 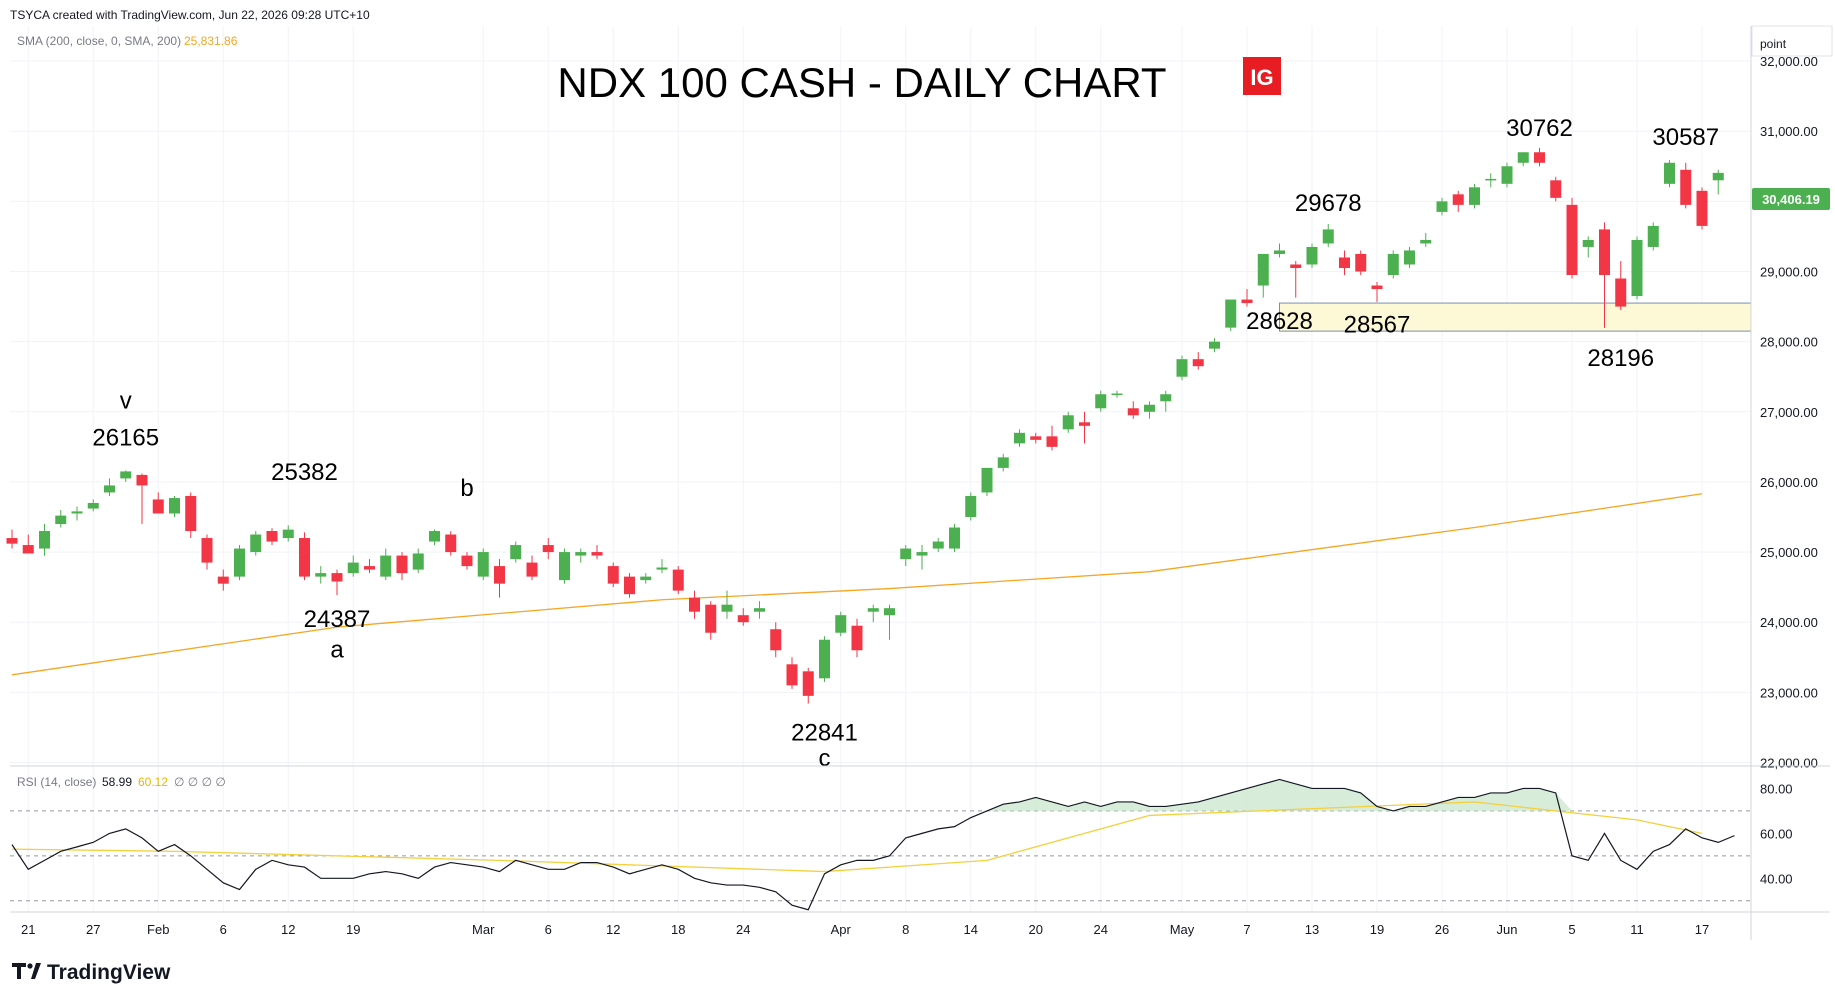 I want to click on svg-text: 30,406.19, so click(x=1791, y=199).